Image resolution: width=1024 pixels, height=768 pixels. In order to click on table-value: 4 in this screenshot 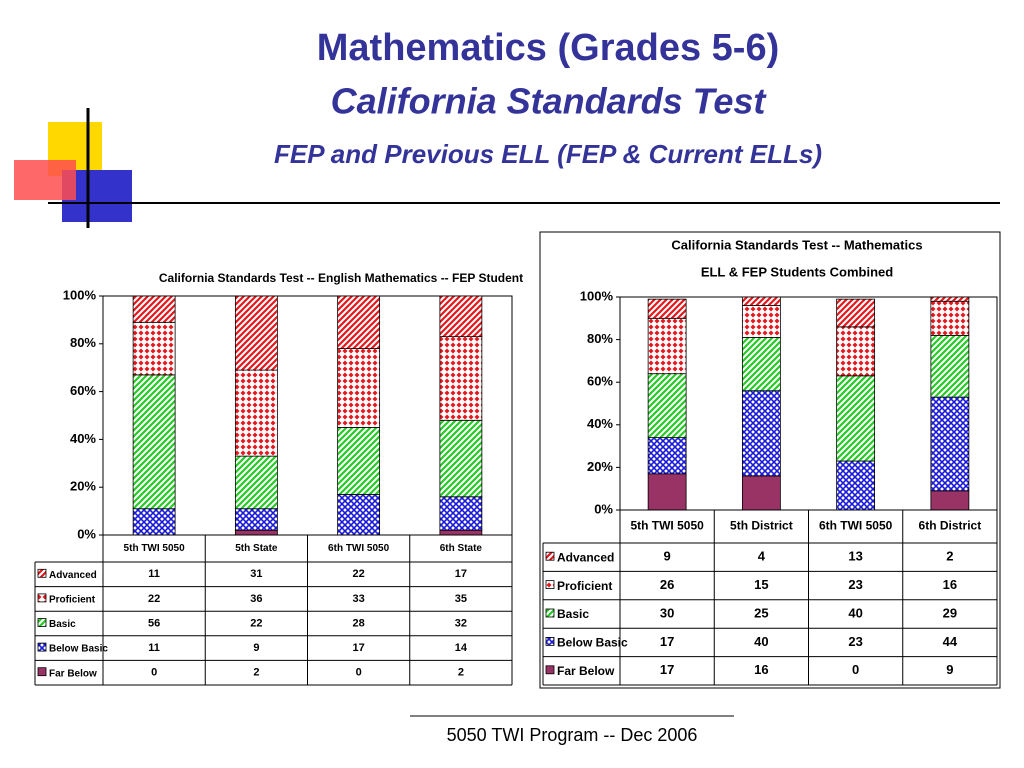, I will do `click(762, 556)`.